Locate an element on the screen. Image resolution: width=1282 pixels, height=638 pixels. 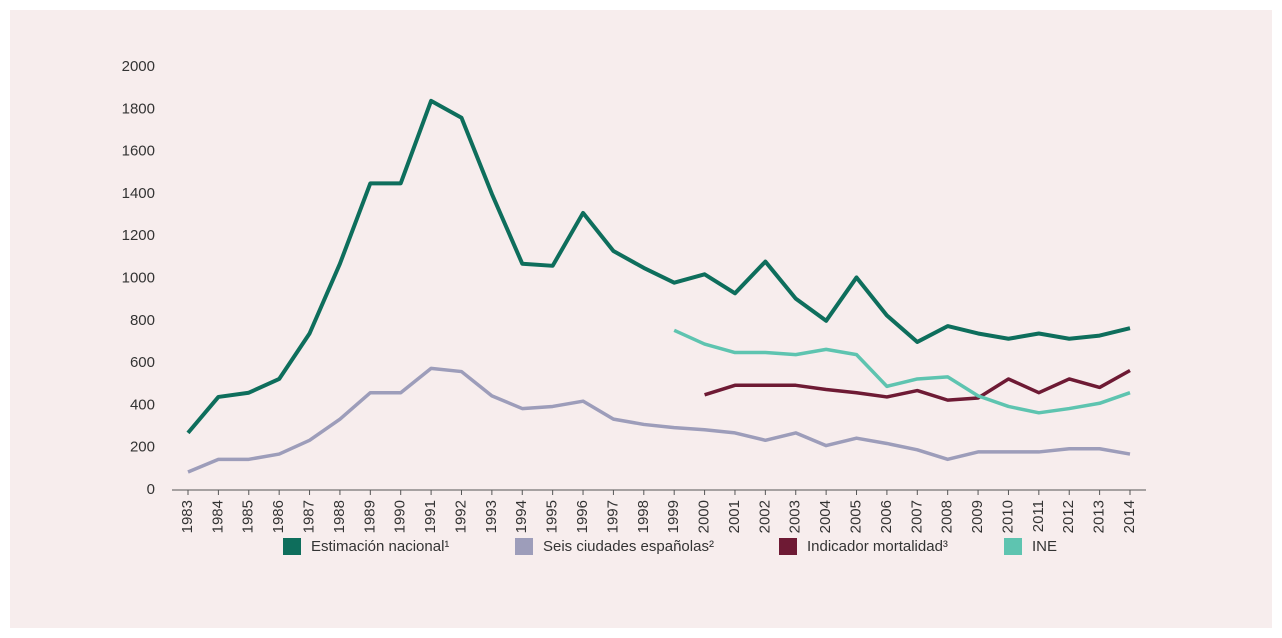
x-tick-label: 1997 is located at coordinates (612, 516).